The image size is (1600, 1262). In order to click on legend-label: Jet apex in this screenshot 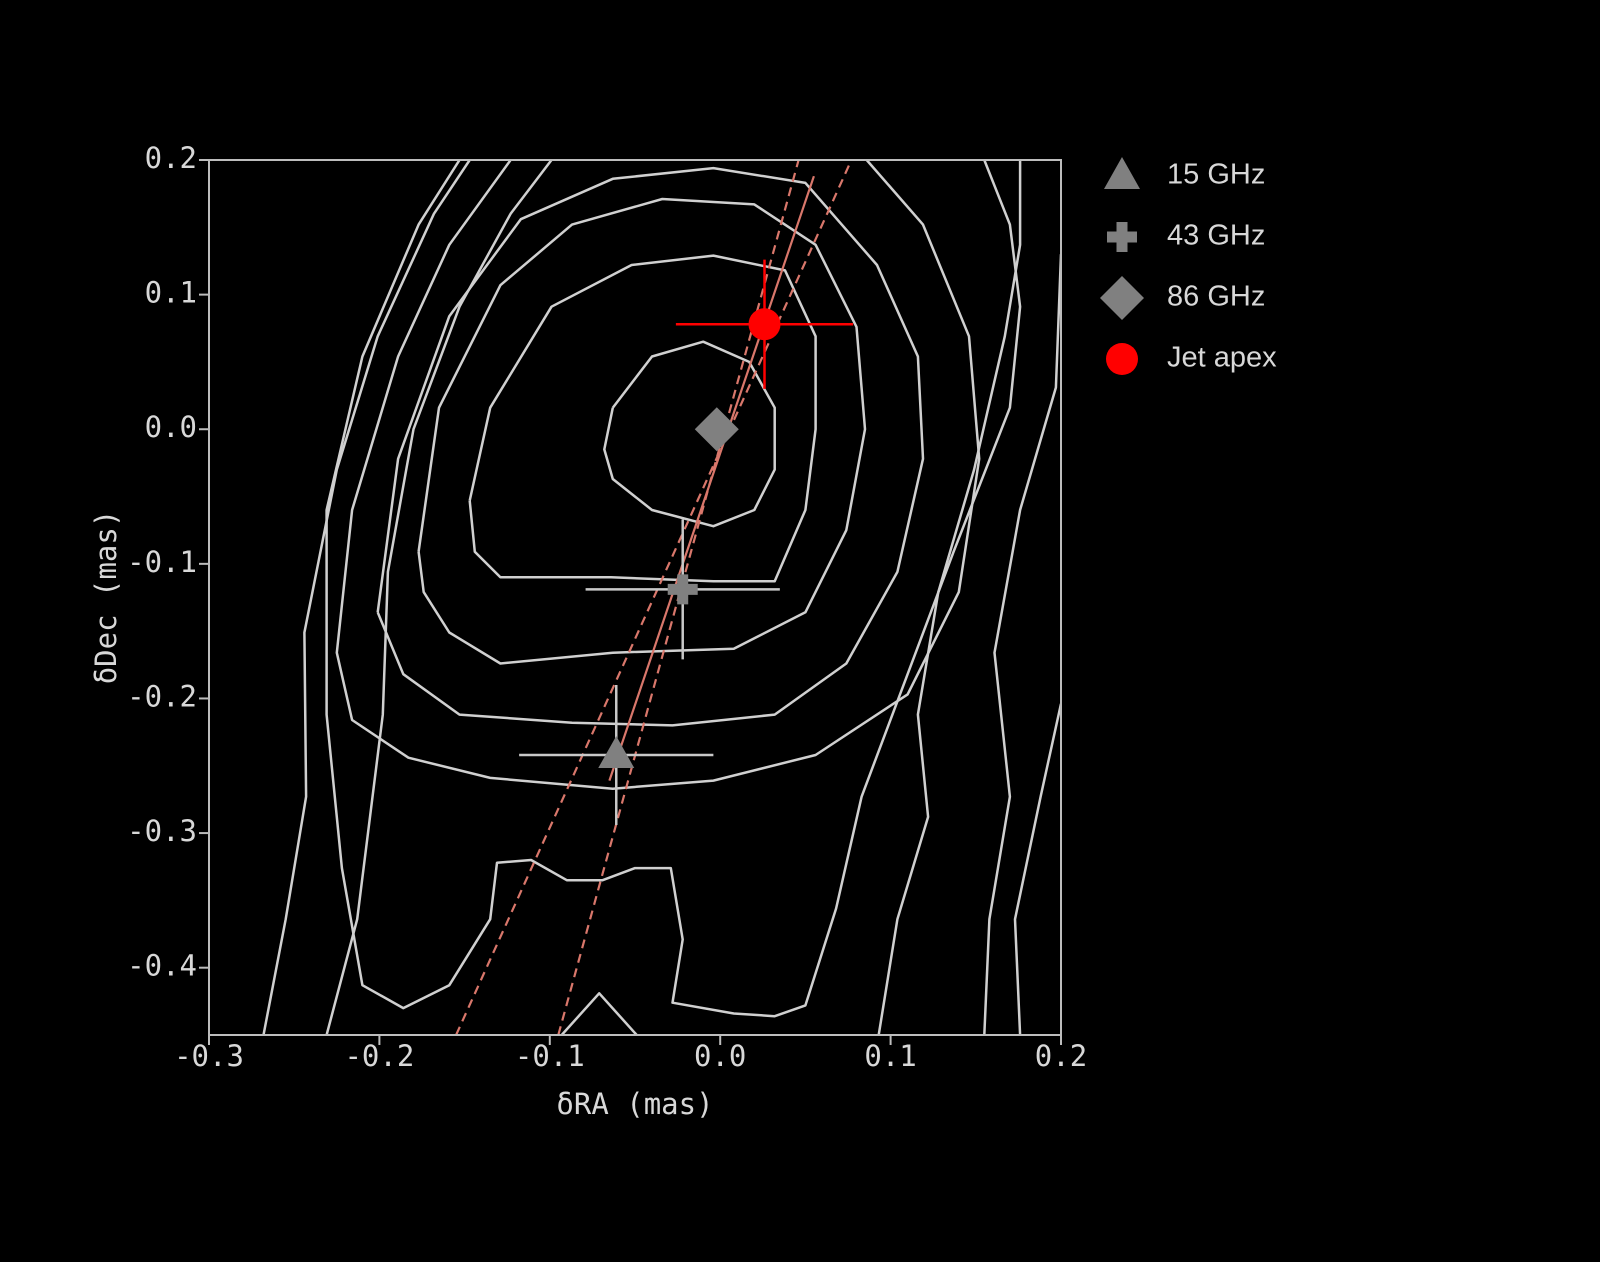, I will do `click(1222, 358)`.